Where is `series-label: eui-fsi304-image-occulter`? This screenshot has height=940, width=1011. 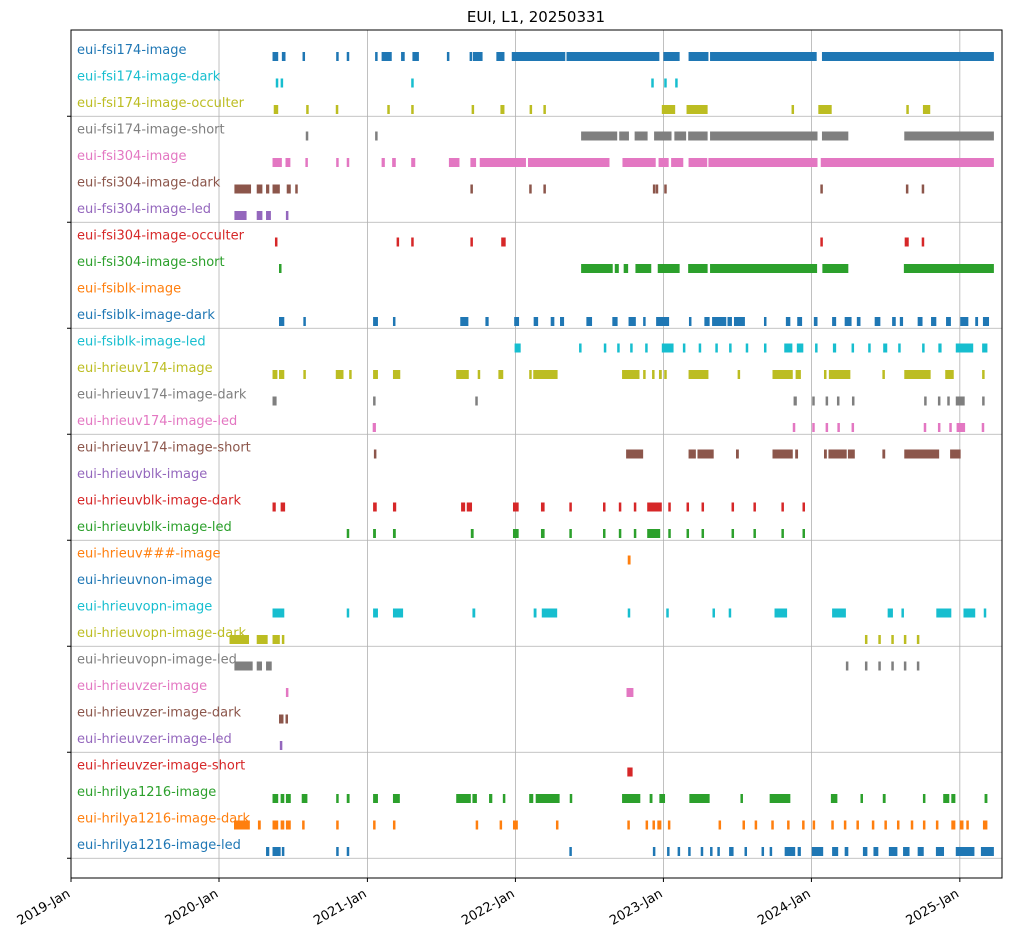
series-label: eui-fsi304-image-occulter is located at coordinates (161, 236).